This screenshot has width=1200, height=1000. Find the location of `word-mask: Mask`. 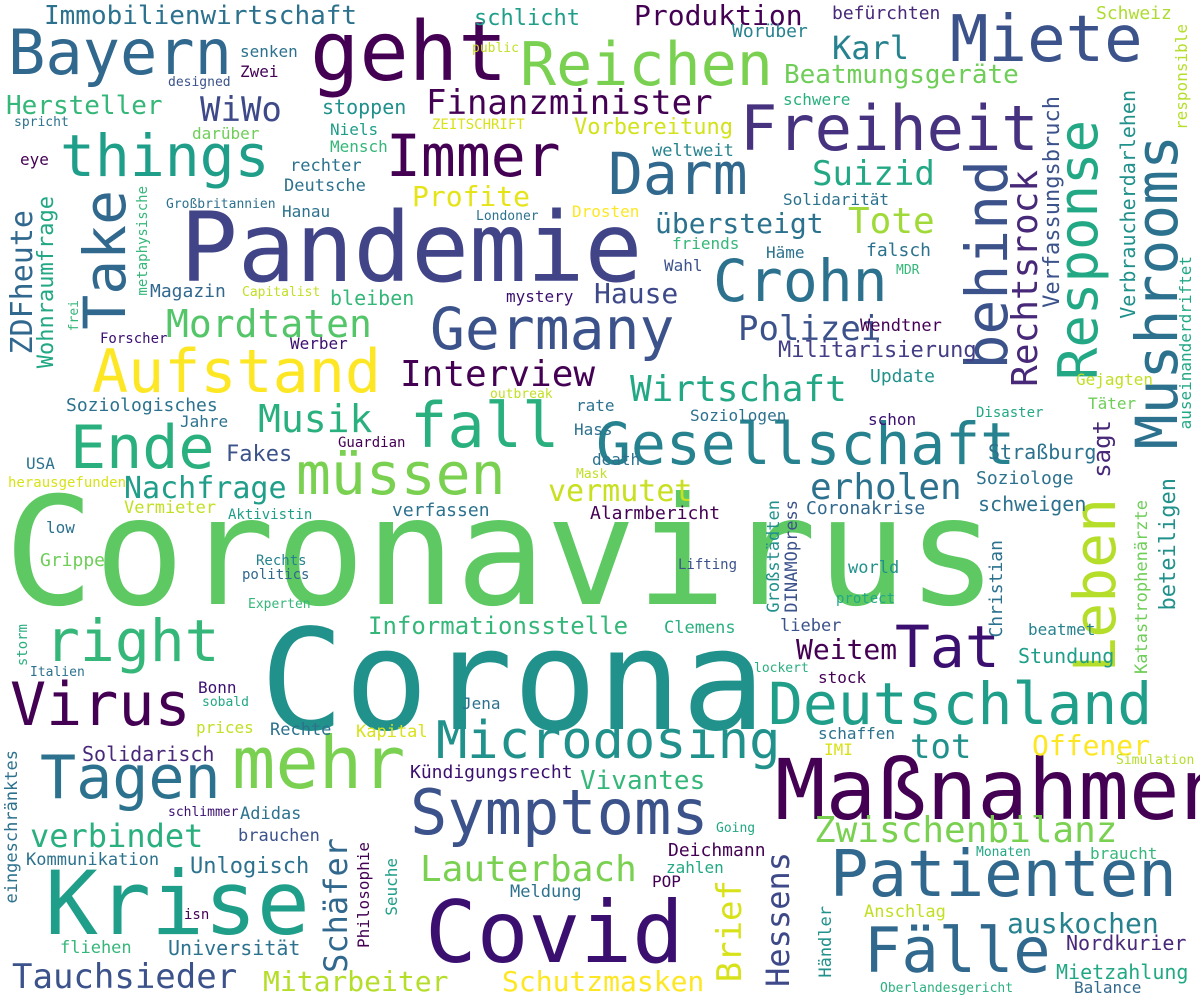

word-mask: Mask is located at coordinates (592, 474).